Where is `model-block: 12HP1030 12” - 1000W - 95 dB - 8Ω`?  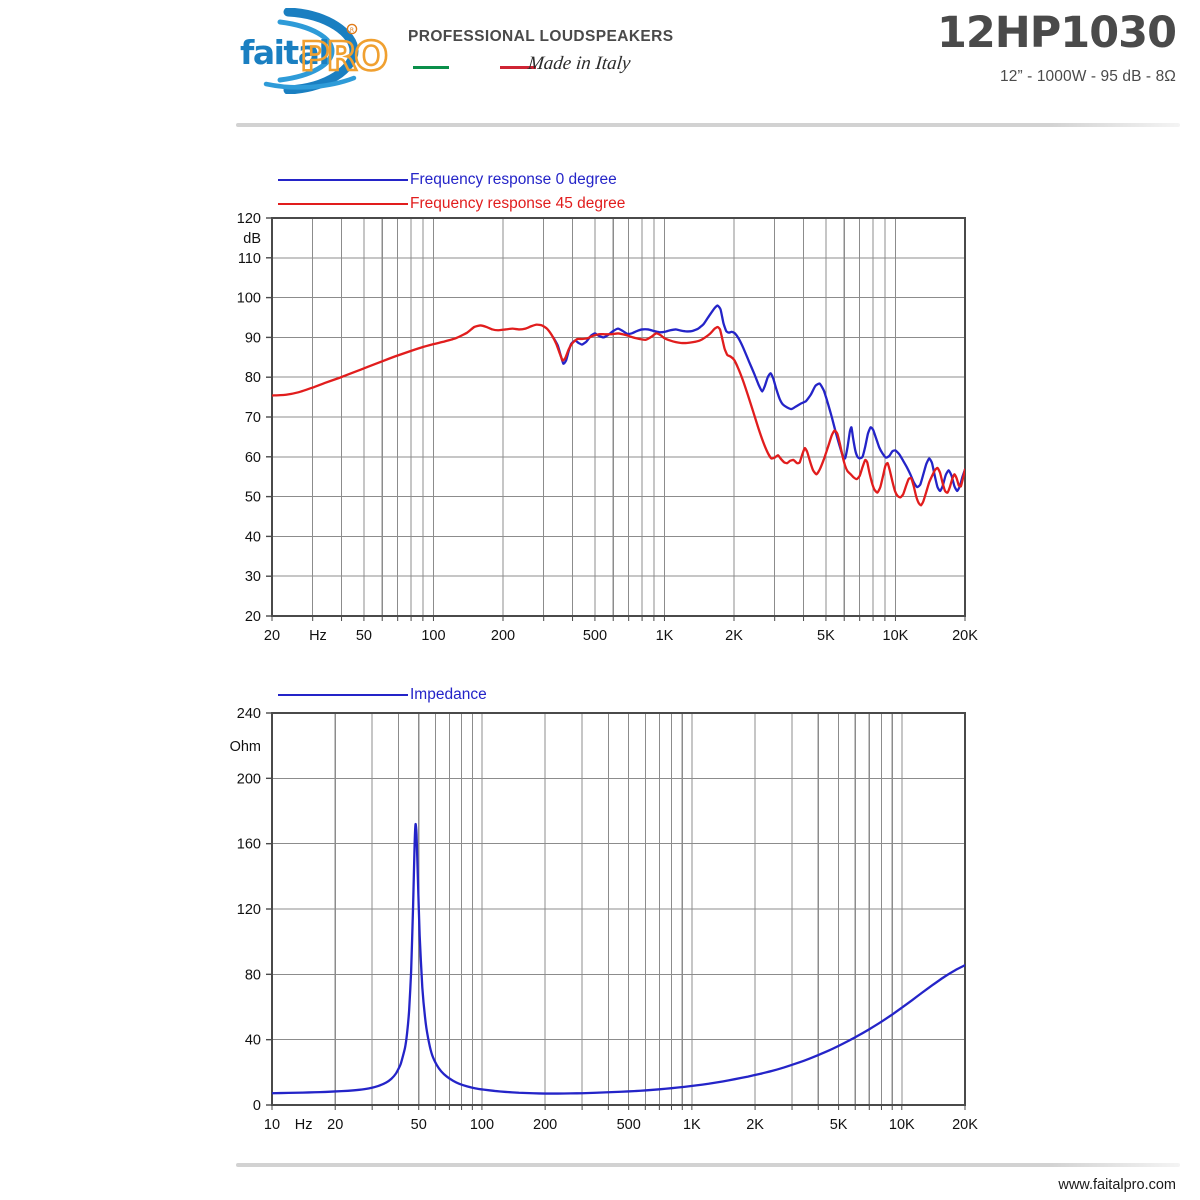 model-block: 12HP1030 12” - 1000W - 95 dB - 8Ω is located at coordinates (966, 47).